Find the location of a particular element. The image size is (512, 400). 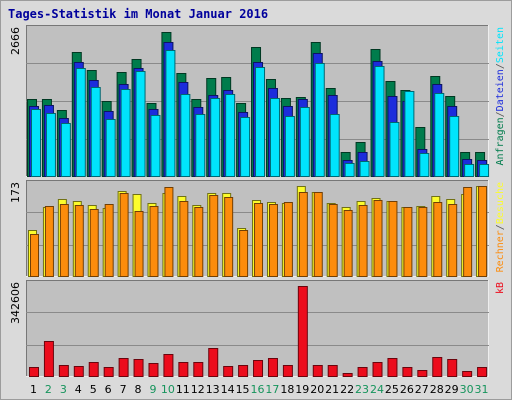

legend-kb: kB is located at coordinates (500, 288).